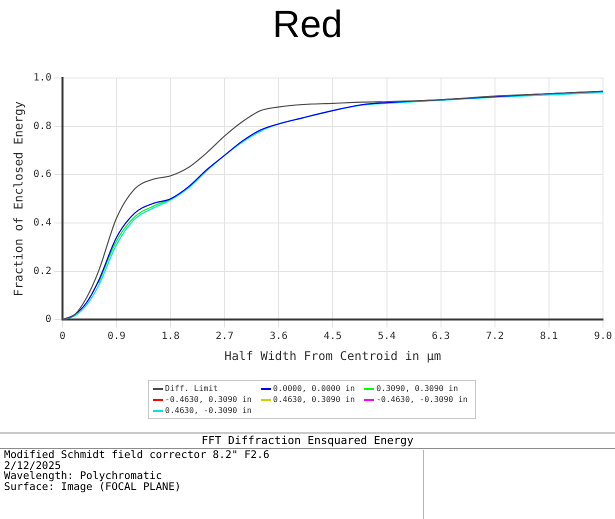  Describe the element at coordinates (18, 198) in the screenshot. I see `y-axis-title: Fraction of Enclosed Energy` at that location.